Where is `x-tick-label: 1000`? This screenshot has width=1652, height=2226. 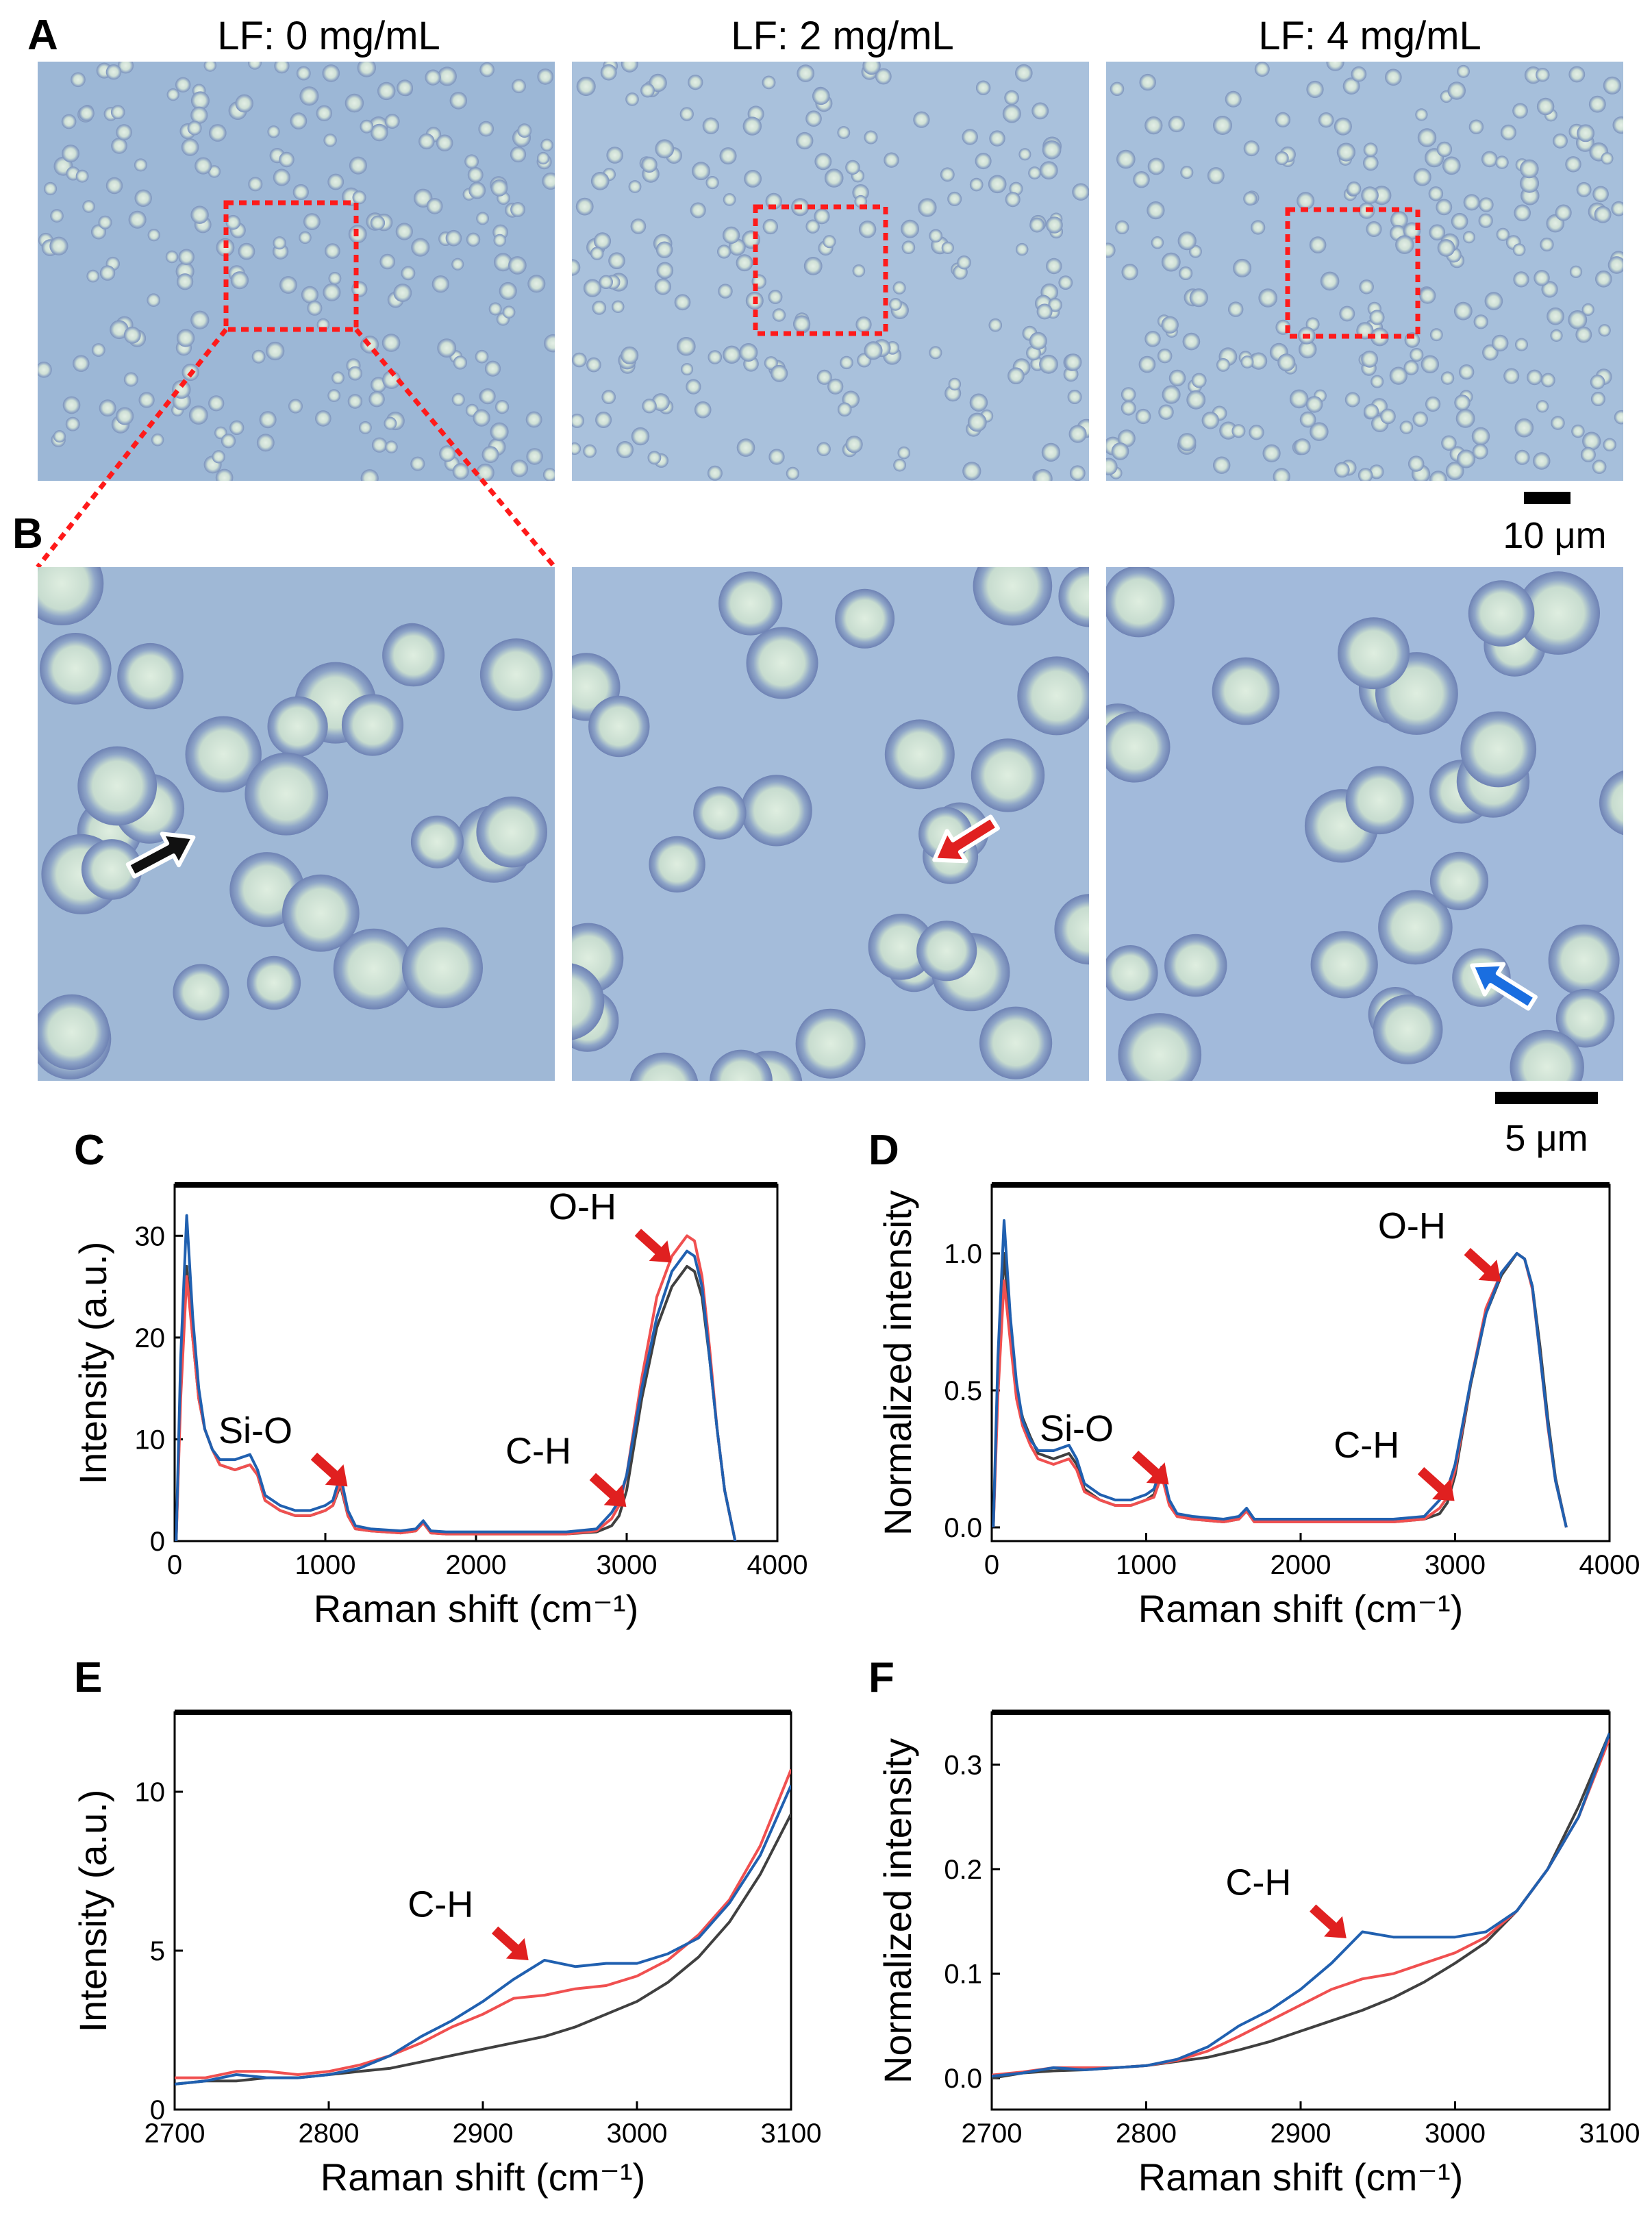 x-tick-label: 1000 is located at coordinates (1146, 1565).